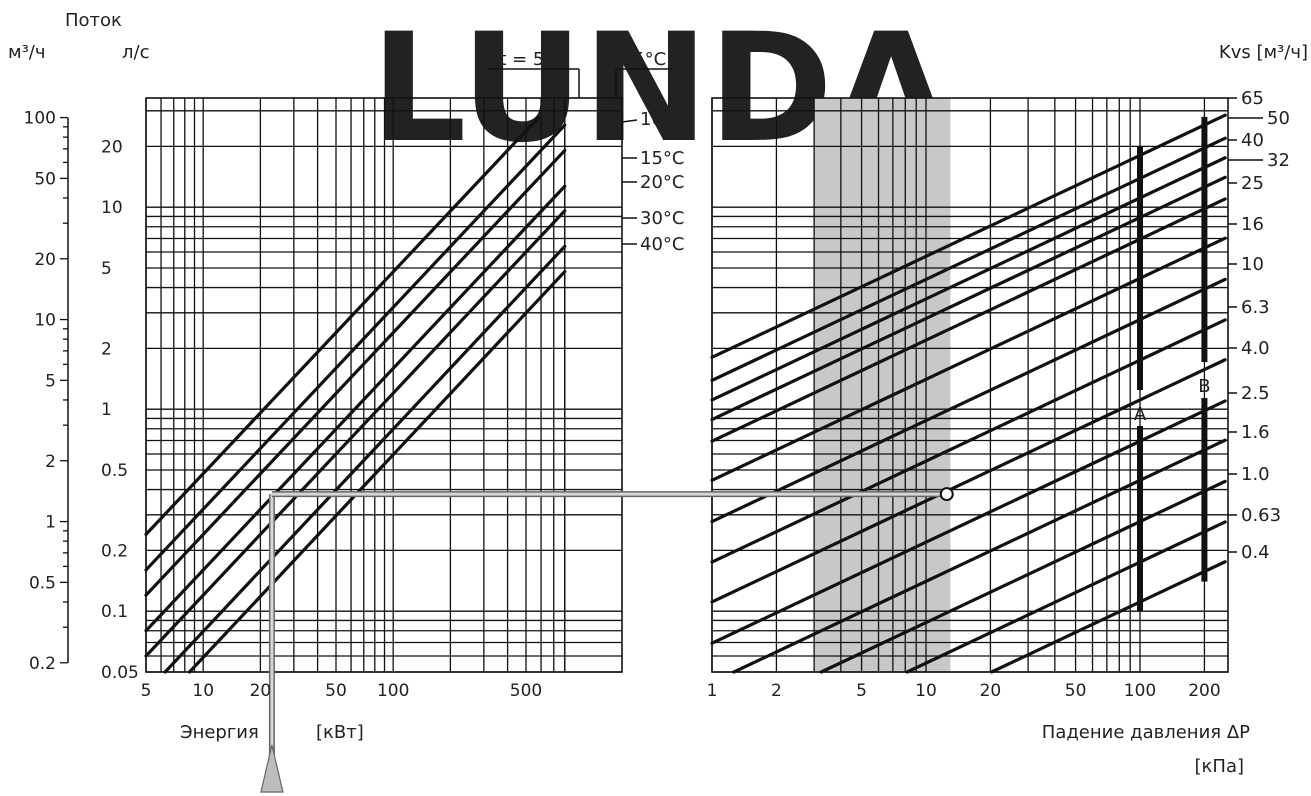 This screenshot has width=1311, height=796. What do you see at coordinates (1252, 183) in the screenshot?
I see `kvs-label: 25` at bounding box center [1252, 183].